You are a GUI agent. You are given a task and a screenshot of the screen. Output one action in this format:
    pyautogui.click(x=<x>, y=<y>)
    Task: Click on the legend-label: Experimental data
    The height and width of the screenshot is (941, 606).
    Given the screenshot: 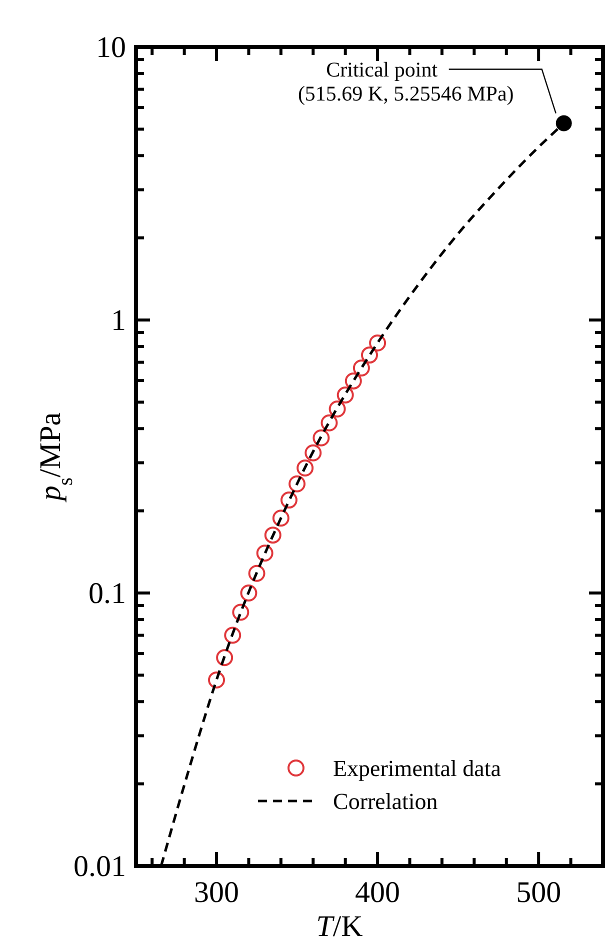 What is the action you would take?
    pyautogui.click(x=417, y=768)
    